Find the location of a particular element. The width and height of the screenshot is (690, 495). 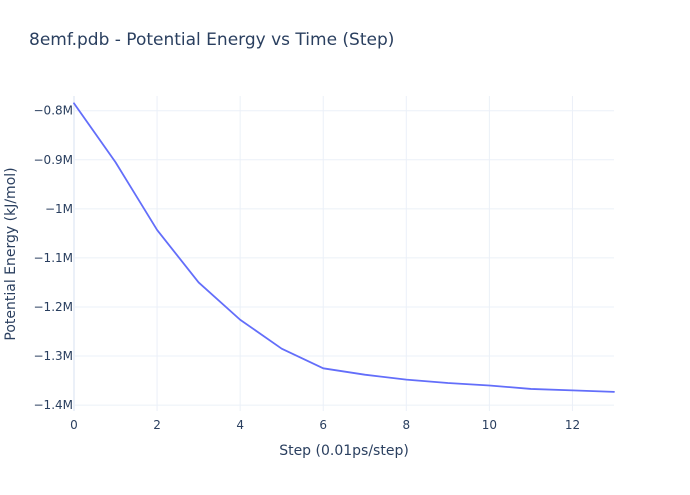

y-tick-label: −0.9M is located at coordinates (54, 160).